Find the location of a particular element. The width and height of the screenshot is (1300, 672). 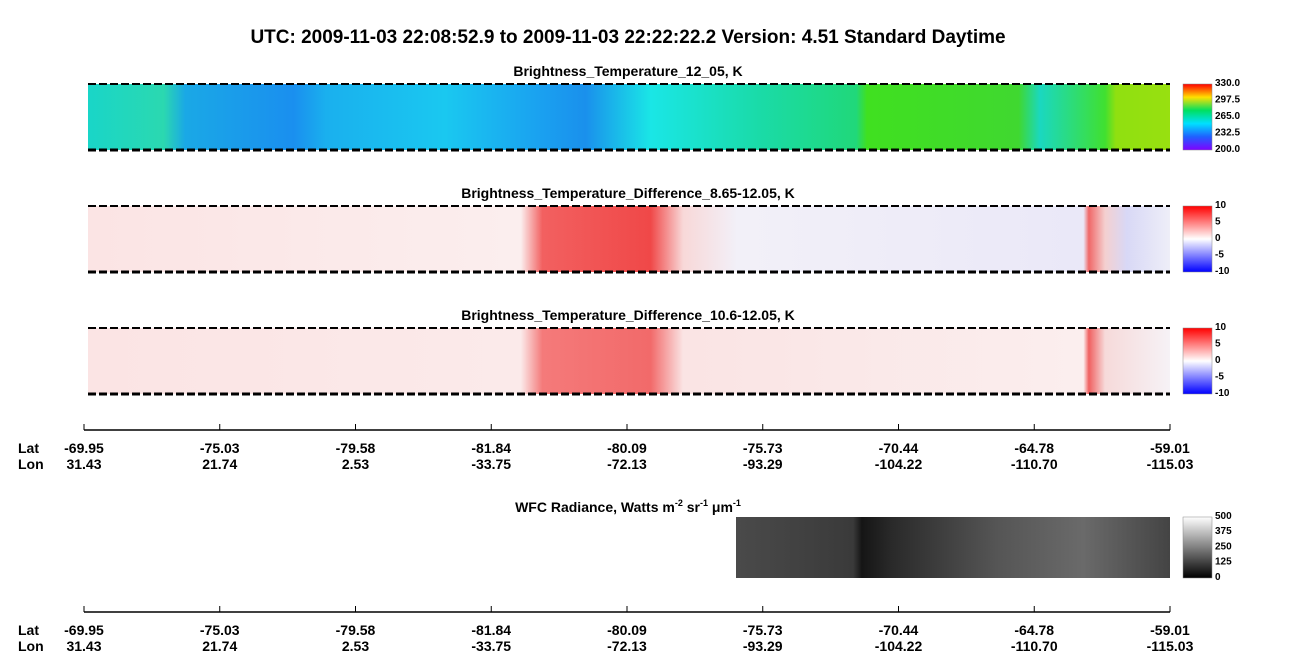

colorbar-label: 500 is located at coordinates (1223, 516).